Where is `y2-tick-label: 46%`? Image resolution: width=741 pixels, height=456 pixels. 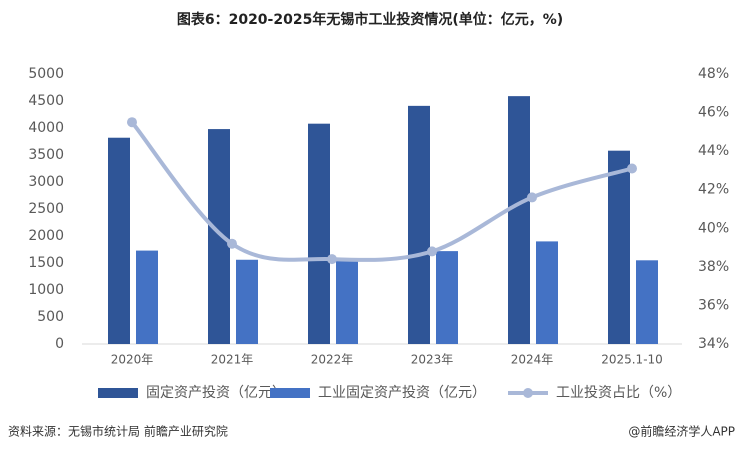 y2-tick-label: 46% is located at coordinates (713, 113).